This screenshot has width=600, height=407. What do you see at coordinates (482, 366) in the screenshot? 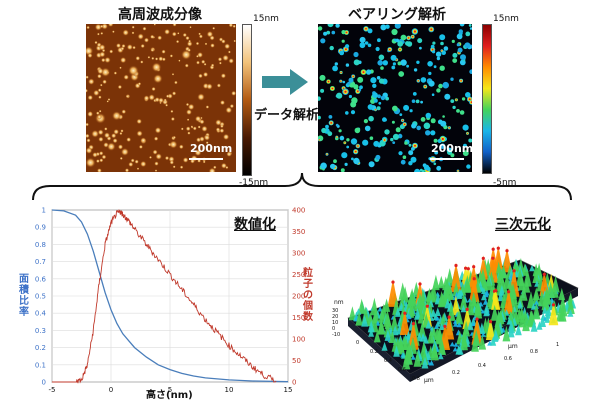
I see `three-d-y-tick: 0.4` at bounding box center [482, 366].